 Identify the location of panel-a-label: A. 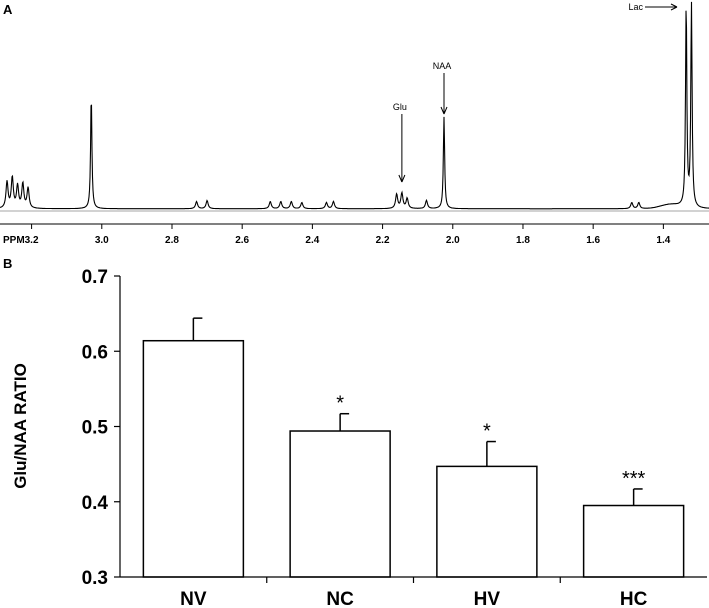
(8, 9).